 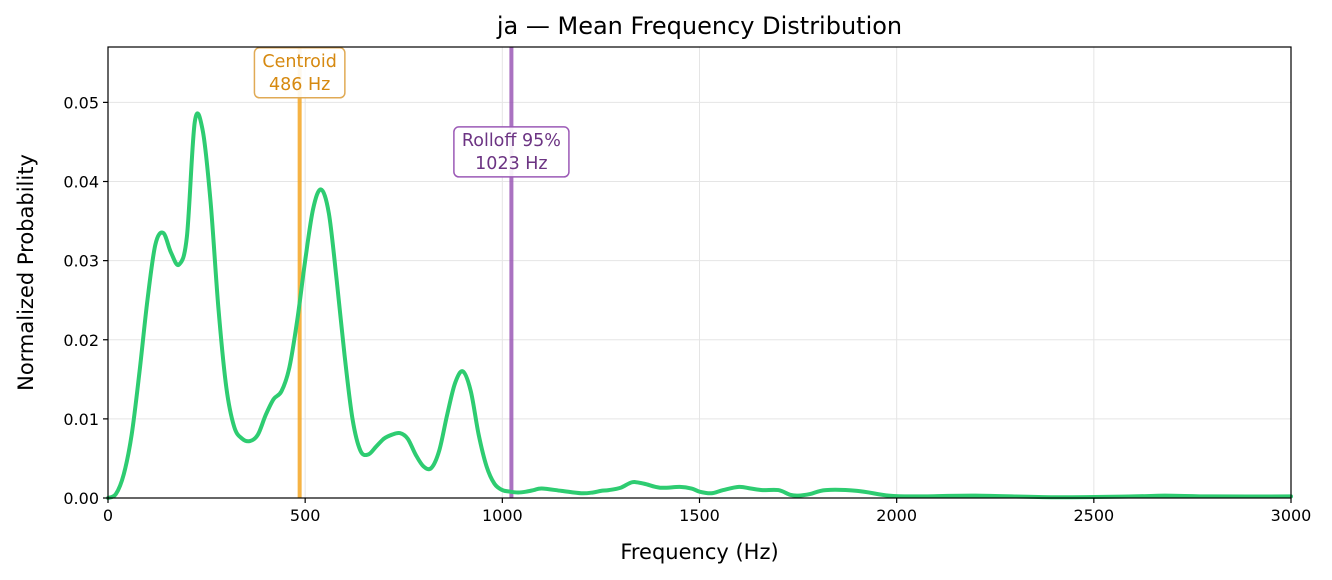 I want to click on x-tick-label: 1500, so click(x=699, y=515).